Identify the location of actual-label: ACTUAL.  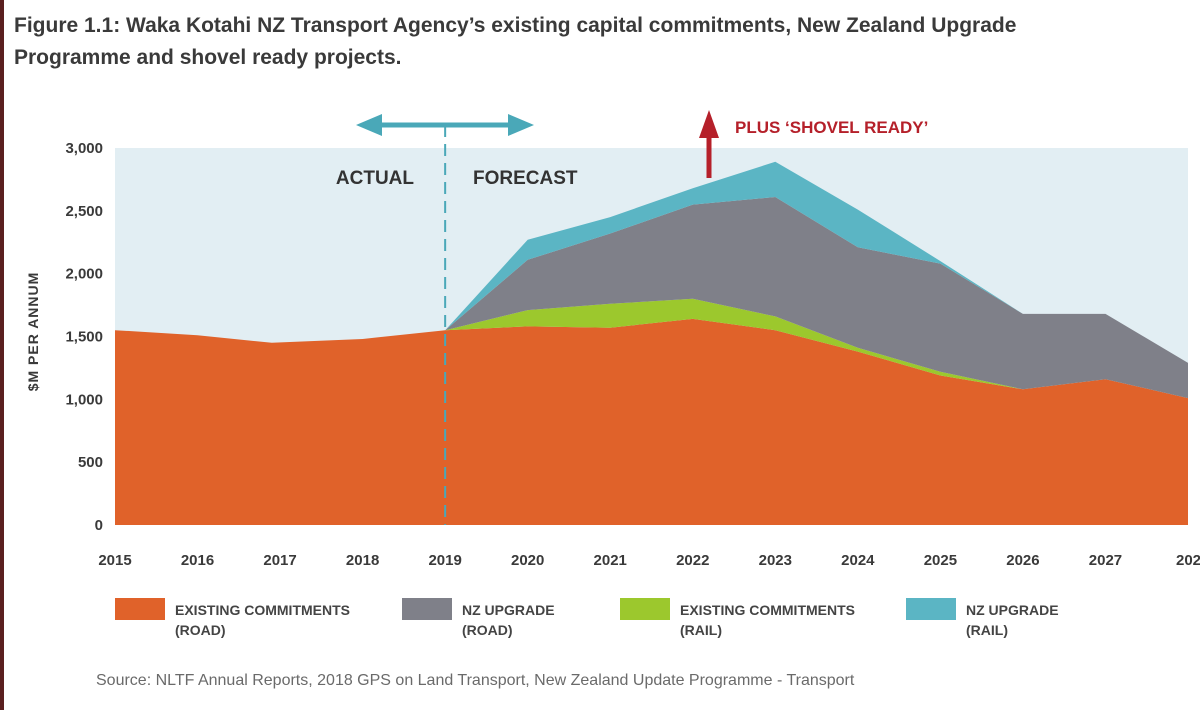
(375, 178).